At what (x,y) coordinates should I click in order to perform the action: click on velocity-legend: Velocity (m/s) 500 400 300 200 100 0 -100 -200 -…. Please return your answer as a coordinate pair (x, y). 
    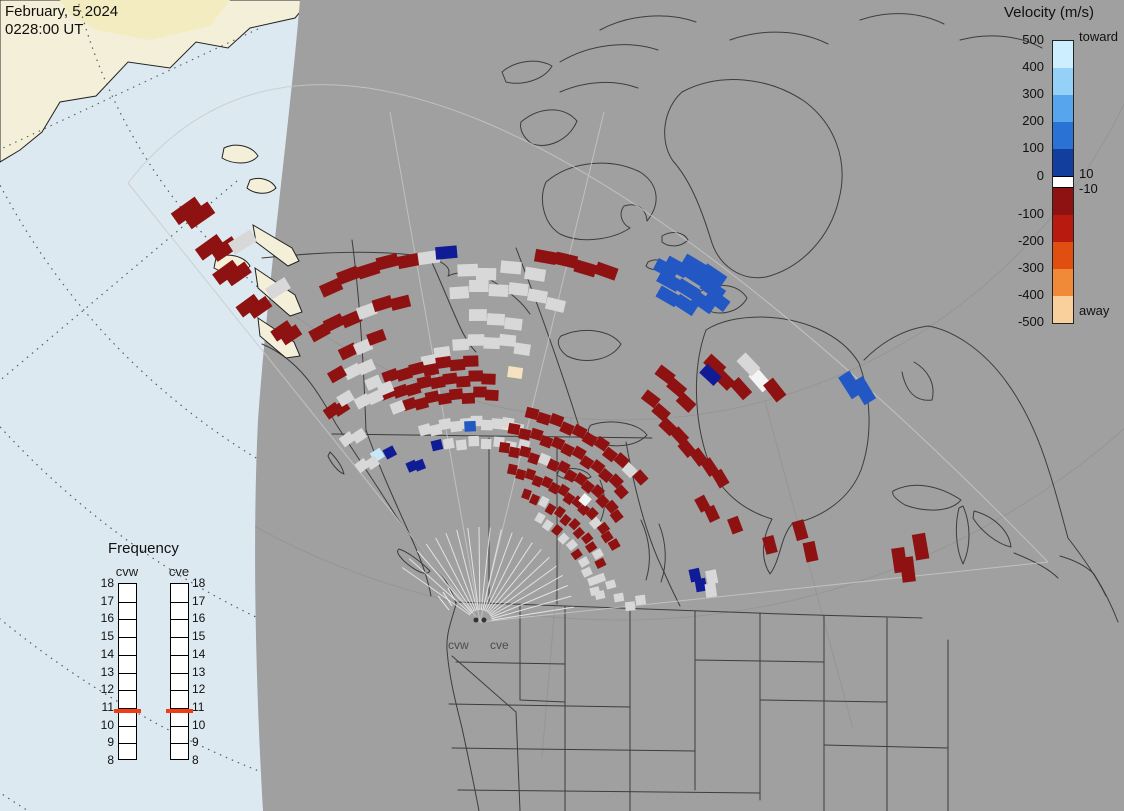
    Looking at the image, I should click on (1060, 170).